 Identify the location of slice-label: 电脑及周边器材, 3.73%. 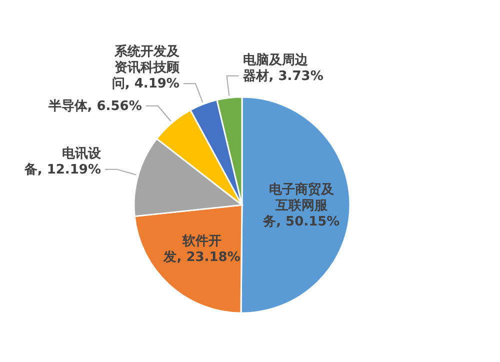
(283, 67).